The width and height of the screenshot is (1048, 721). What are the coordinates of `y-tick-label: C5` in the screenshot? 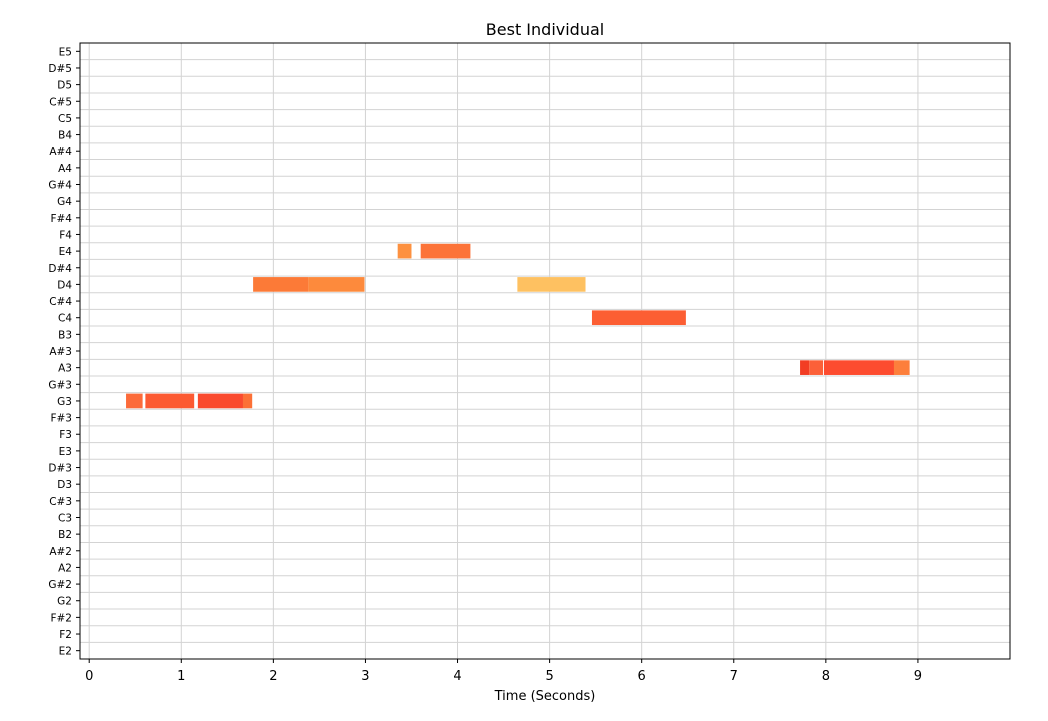 It's located at (65, 119).